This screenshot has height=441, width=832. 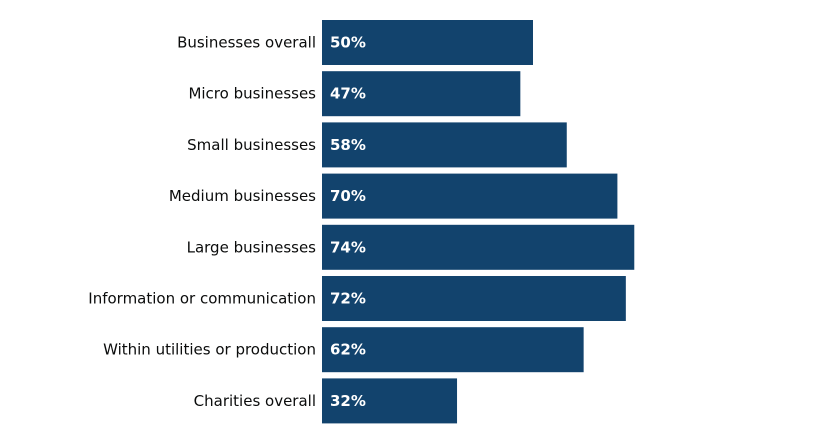 I want to click on value-label: 74%, so click(x=348, y=247).